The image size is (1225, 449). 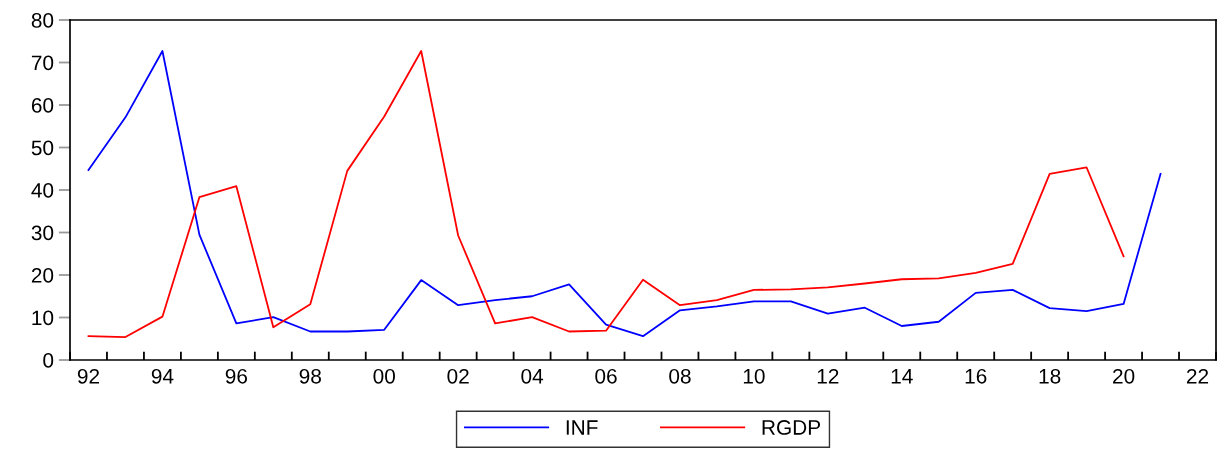 What do you see at coordinates (42, 190) in the screenshot?
I see `y-tick-label: 40` at bounding box center [42, 190].